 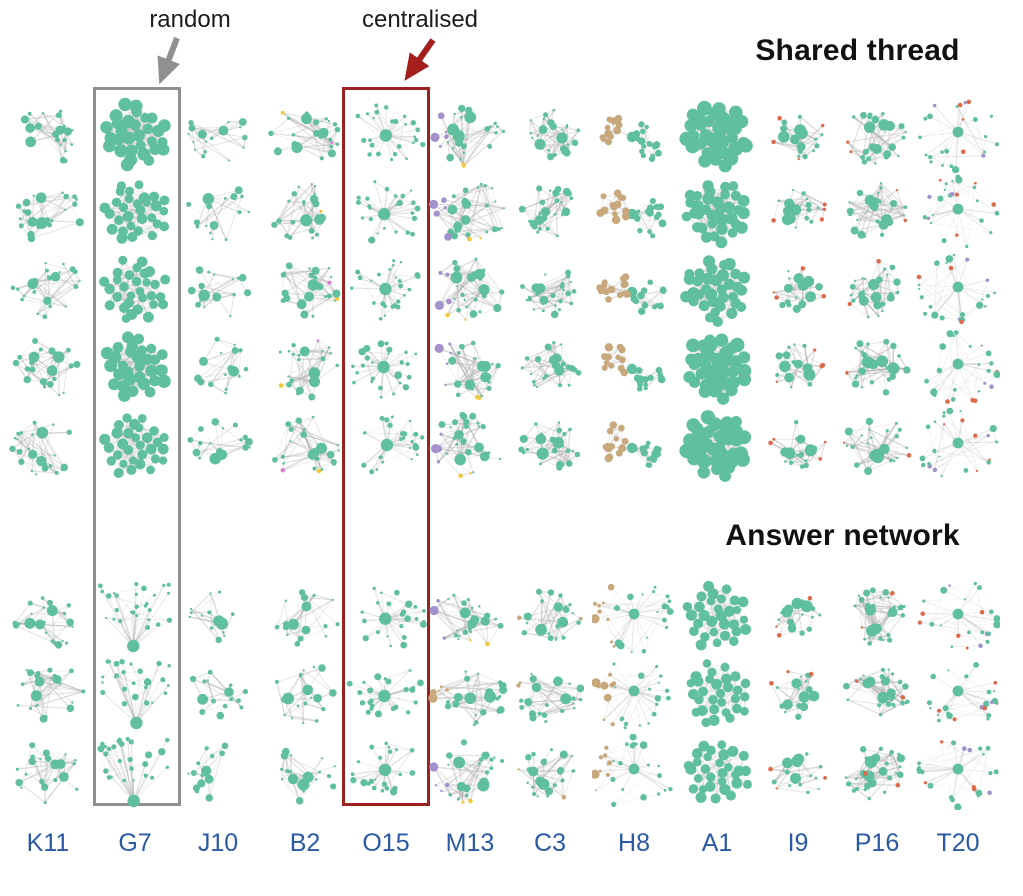 What do you see at coordinates (632, 771) in the screenshot?
I see `network-H8-answer-row3` at bounding box center [632, 771].